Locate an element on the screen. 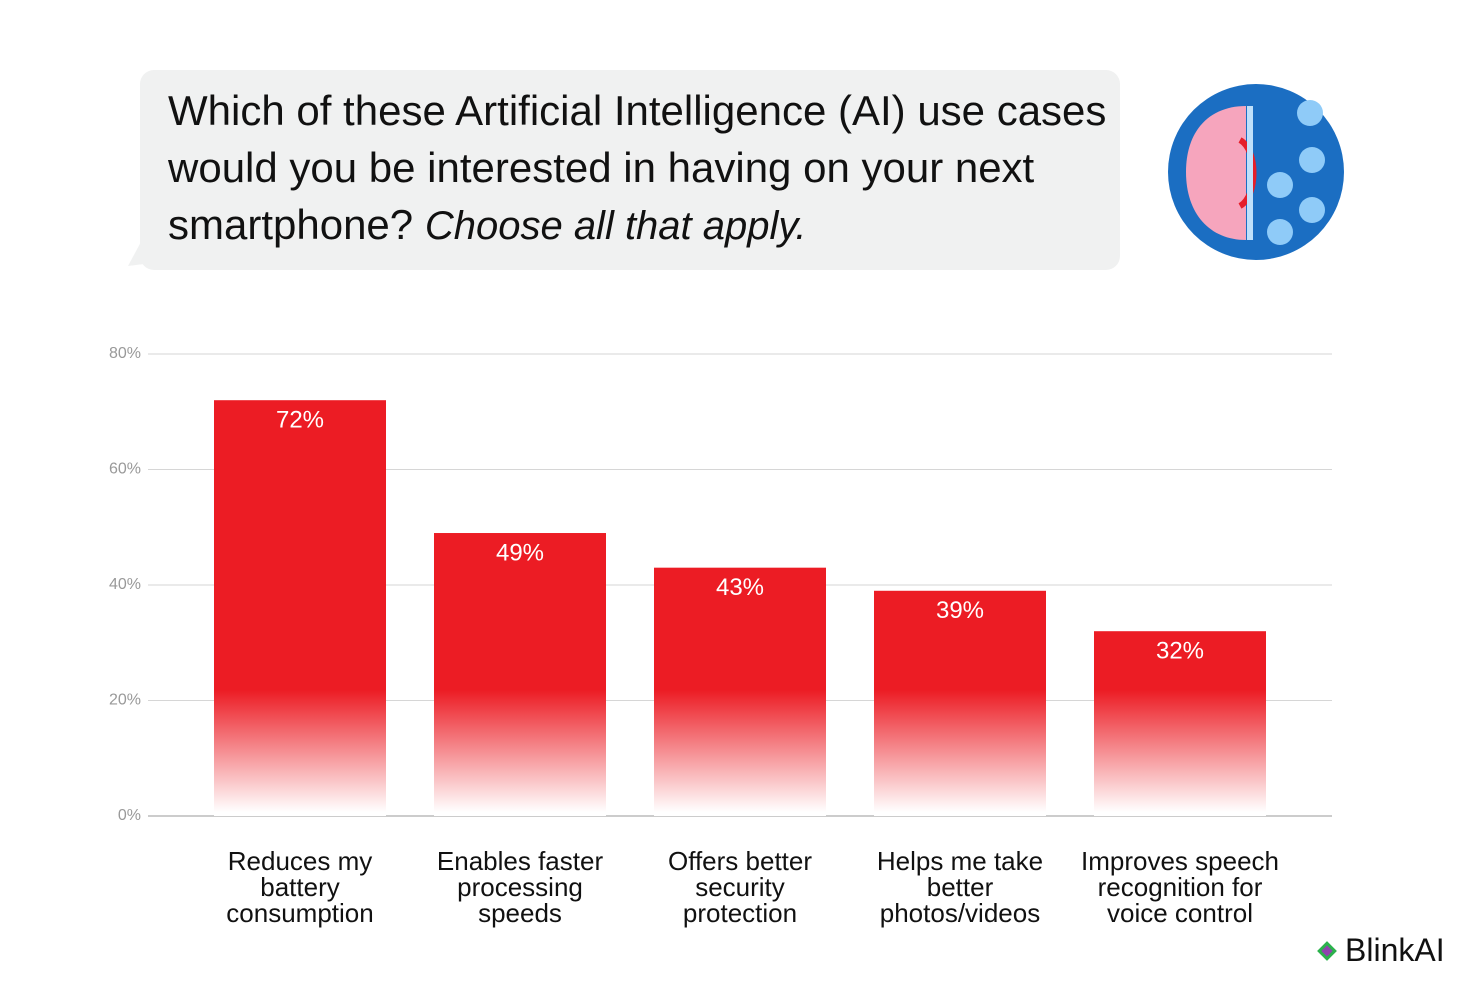 The height and width of the screenshot is (987, 1480). bubble-tail is located at coordinates (144, 253).